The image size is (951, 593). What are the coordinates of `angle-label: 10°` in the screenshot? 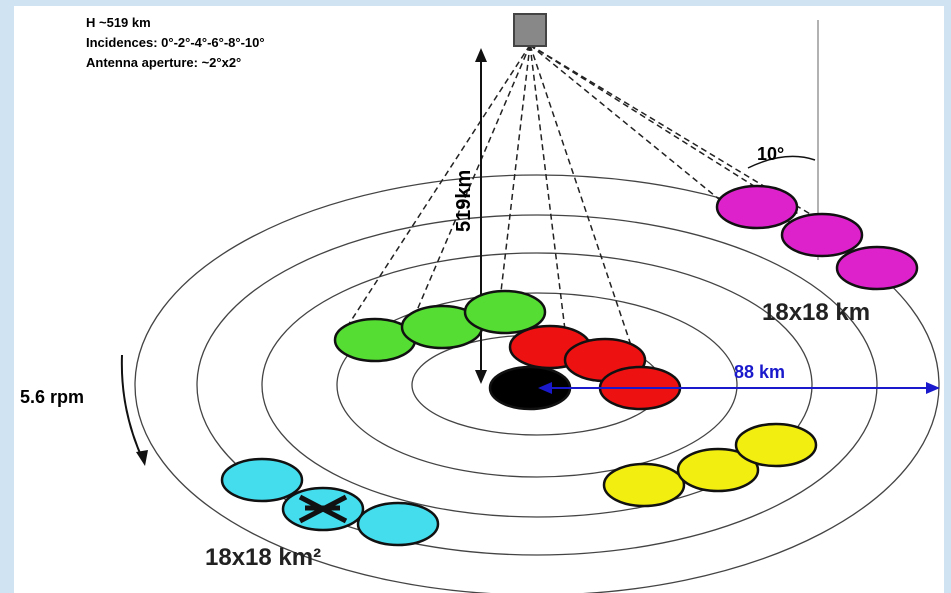 It's located at (770, 154).